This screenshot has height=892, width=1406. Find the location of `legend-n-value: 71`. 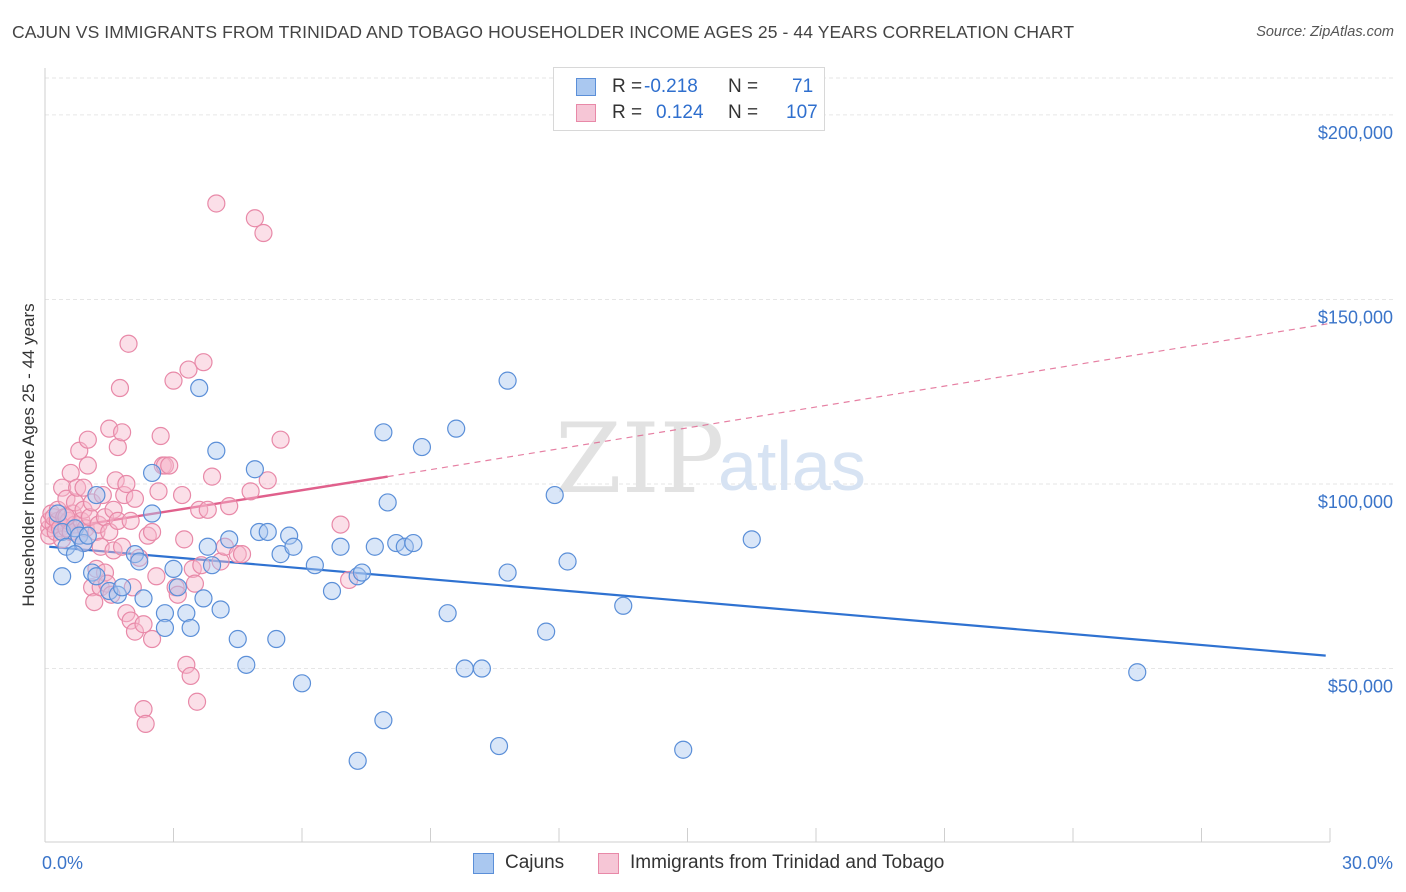

legend-n-value: 71 is located at coordinates (803, 86).